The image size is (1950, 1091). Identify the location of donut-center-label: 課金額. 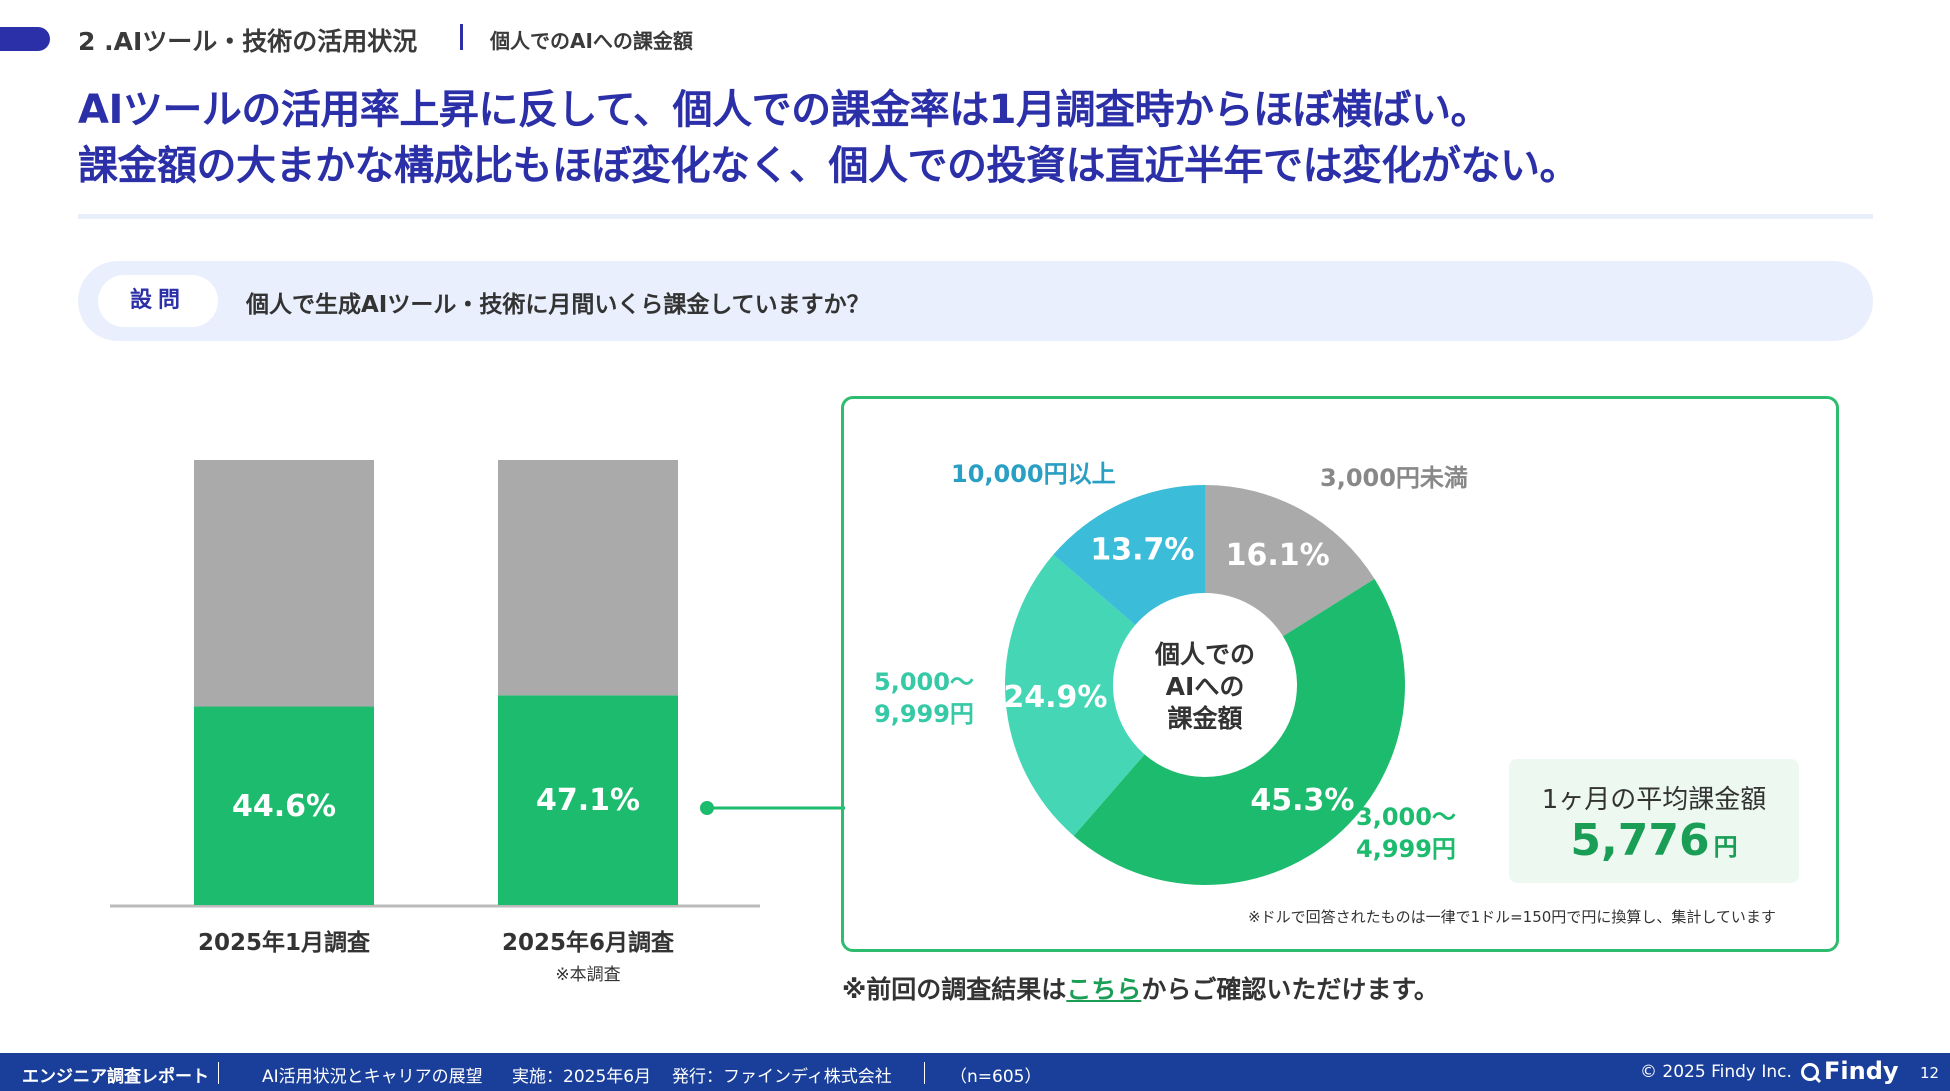
(1204, 718).